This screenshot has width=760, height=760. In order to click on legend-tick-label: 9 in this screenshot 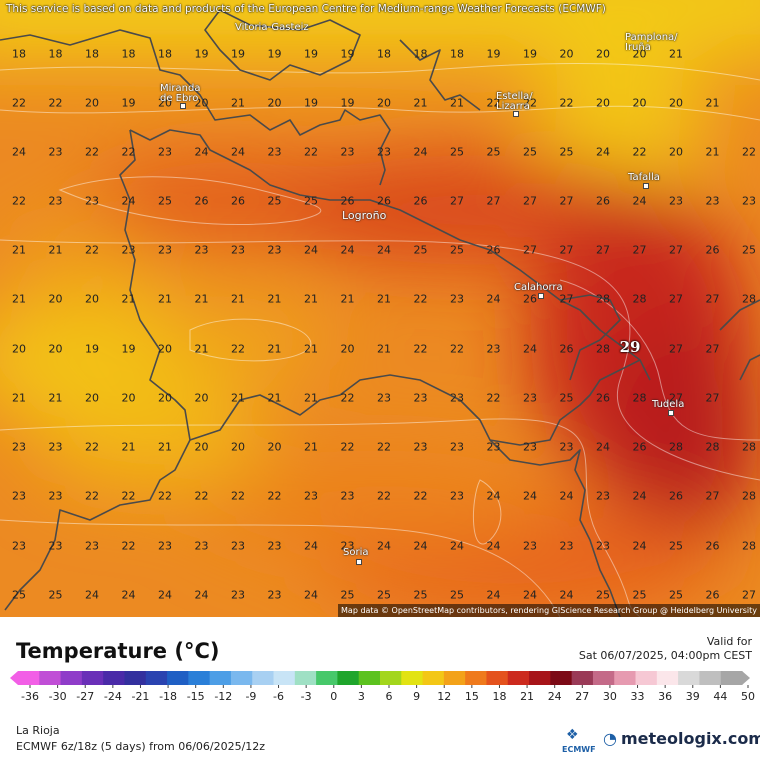, I will do `click(416, 696)`.